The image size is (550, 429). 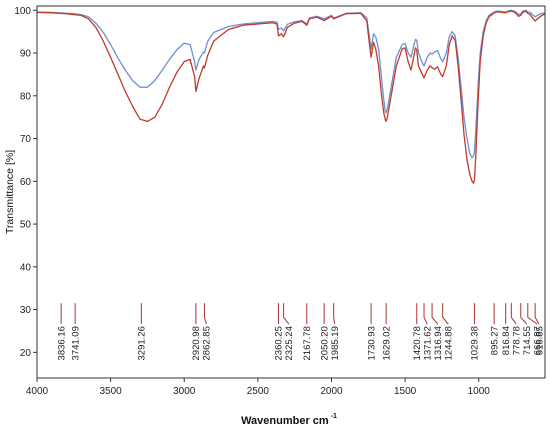 I want to click on peak-label: 1316.94, so click(x=438, y=343).